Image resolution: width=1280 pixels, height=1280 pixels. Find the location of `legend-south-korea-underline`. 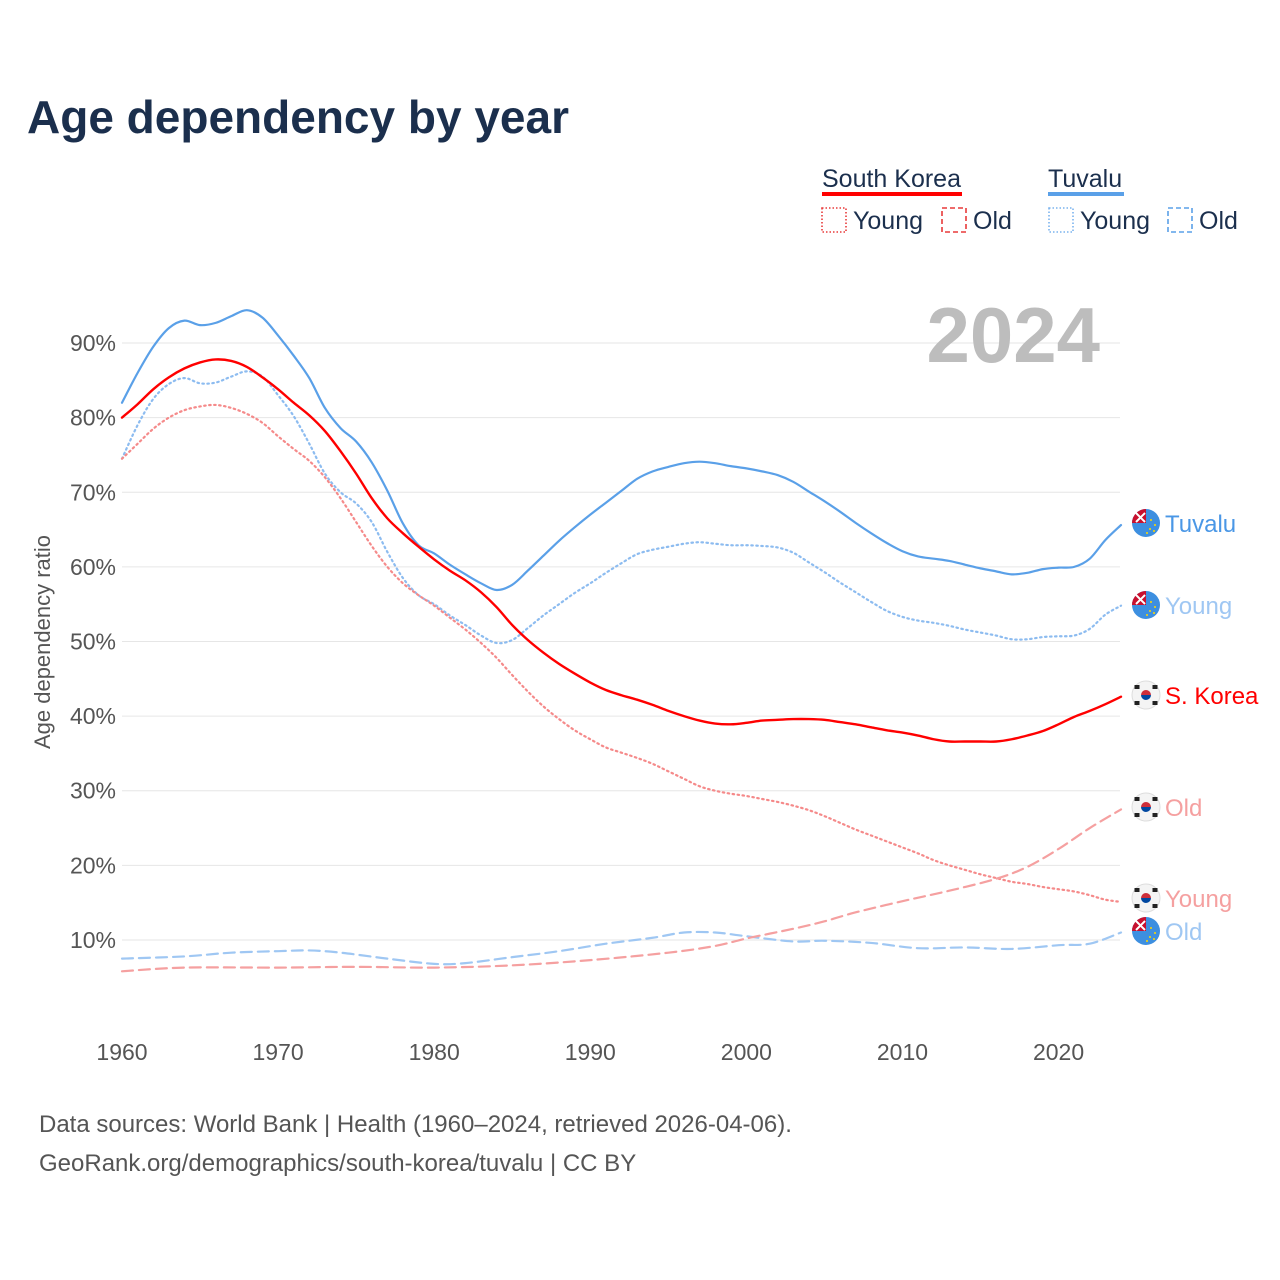

legend-south-korea-underline is located at coordinates (892, 194).